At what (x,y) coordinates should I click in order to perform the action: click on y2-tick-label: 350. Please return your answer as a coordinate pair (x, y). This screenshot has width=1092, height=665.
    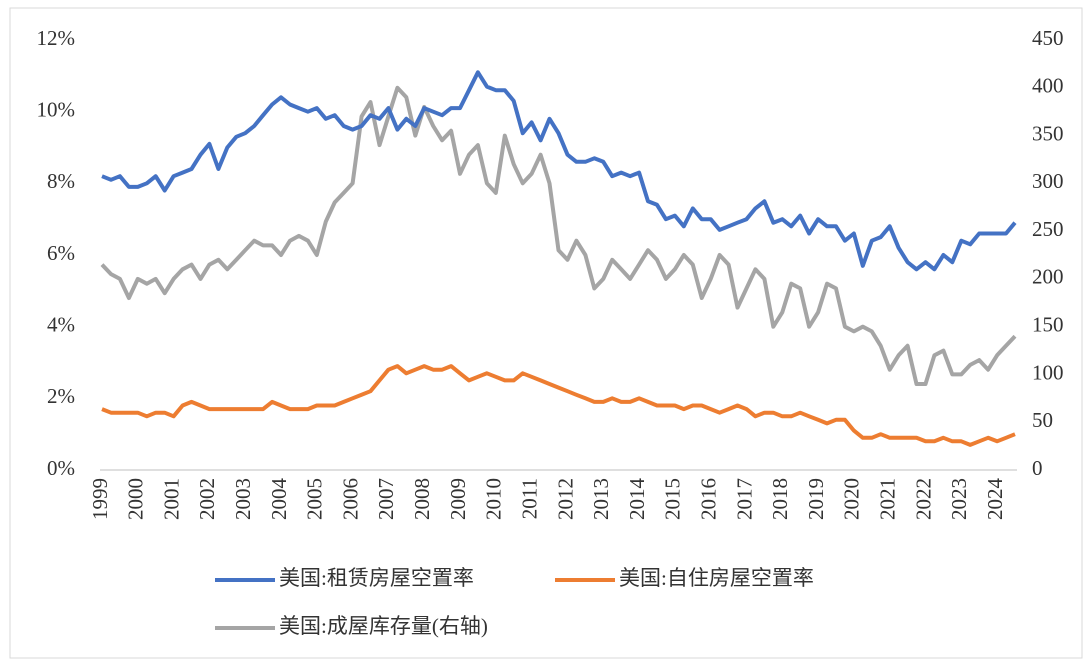
    Looking at the image, I should click on (1048, 133).